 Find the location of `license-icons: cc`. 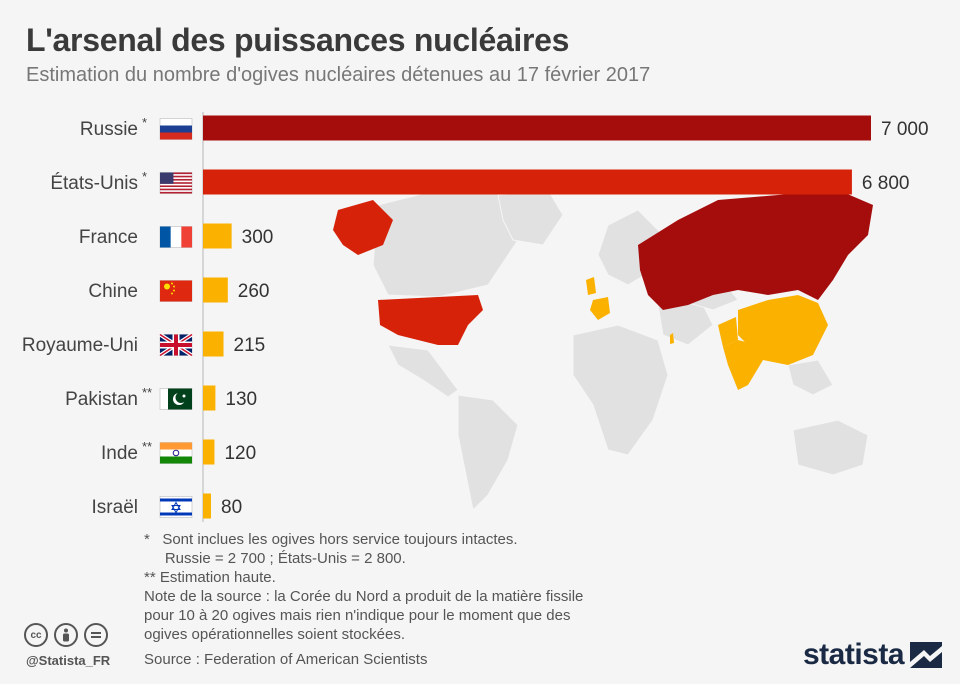

license-icons: cc is located at coordinates (66, 635).